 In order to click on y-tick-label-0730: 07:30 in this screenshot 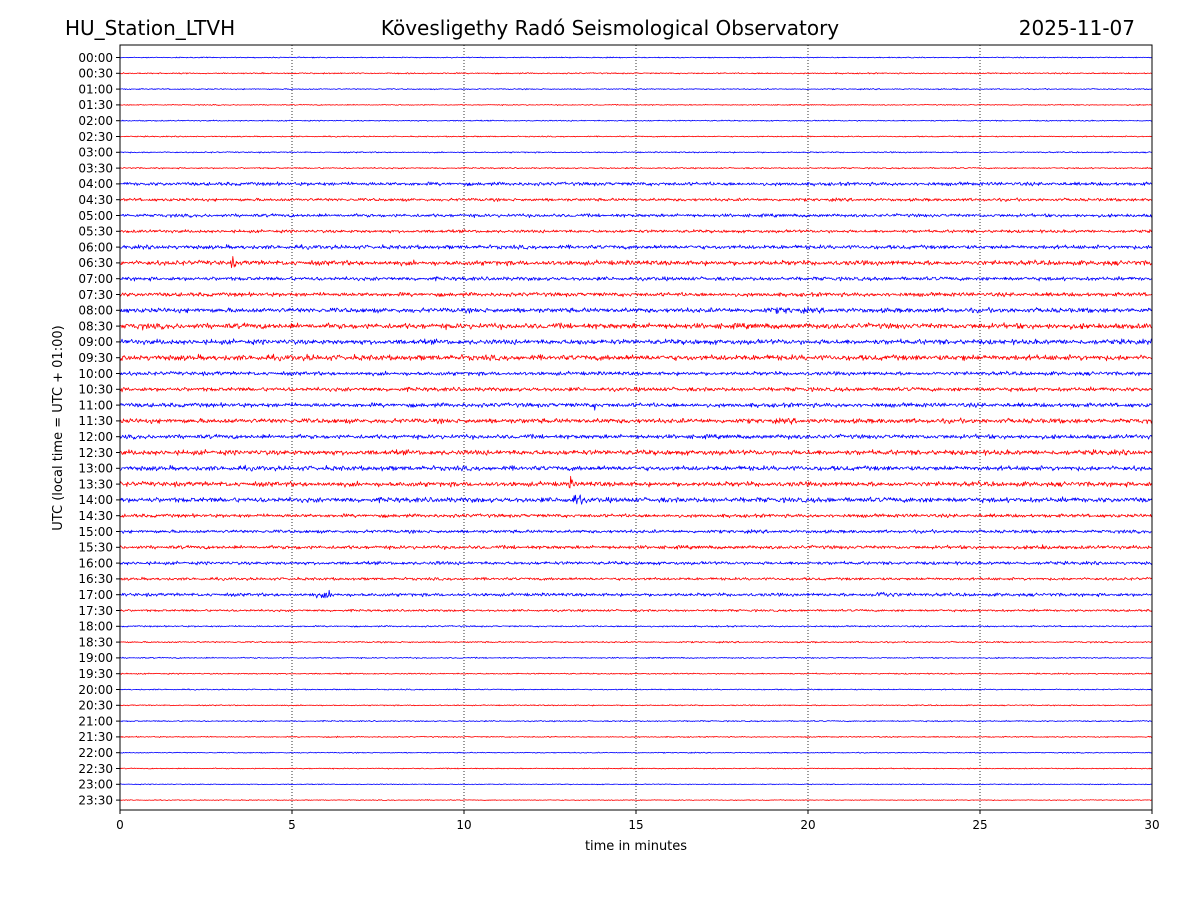, I will do `click(95, 295)`.